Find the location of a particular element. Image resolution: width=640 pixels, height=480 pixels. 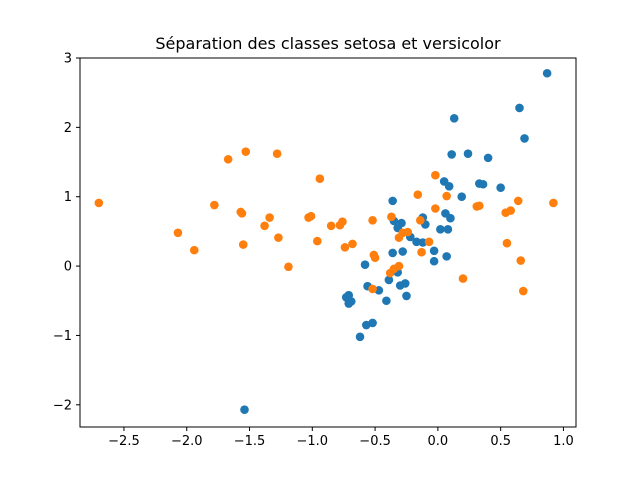

x-tick-label: −0.5 is located at coordinates (375, 441).